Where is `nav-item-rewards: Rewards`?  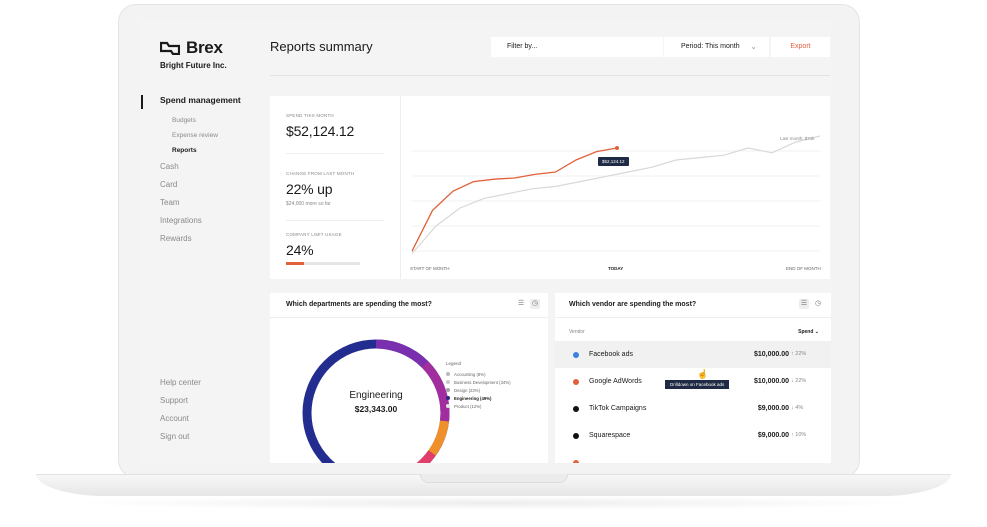 nav-item-rewards: Rewards is located at coordinates (176, 238).